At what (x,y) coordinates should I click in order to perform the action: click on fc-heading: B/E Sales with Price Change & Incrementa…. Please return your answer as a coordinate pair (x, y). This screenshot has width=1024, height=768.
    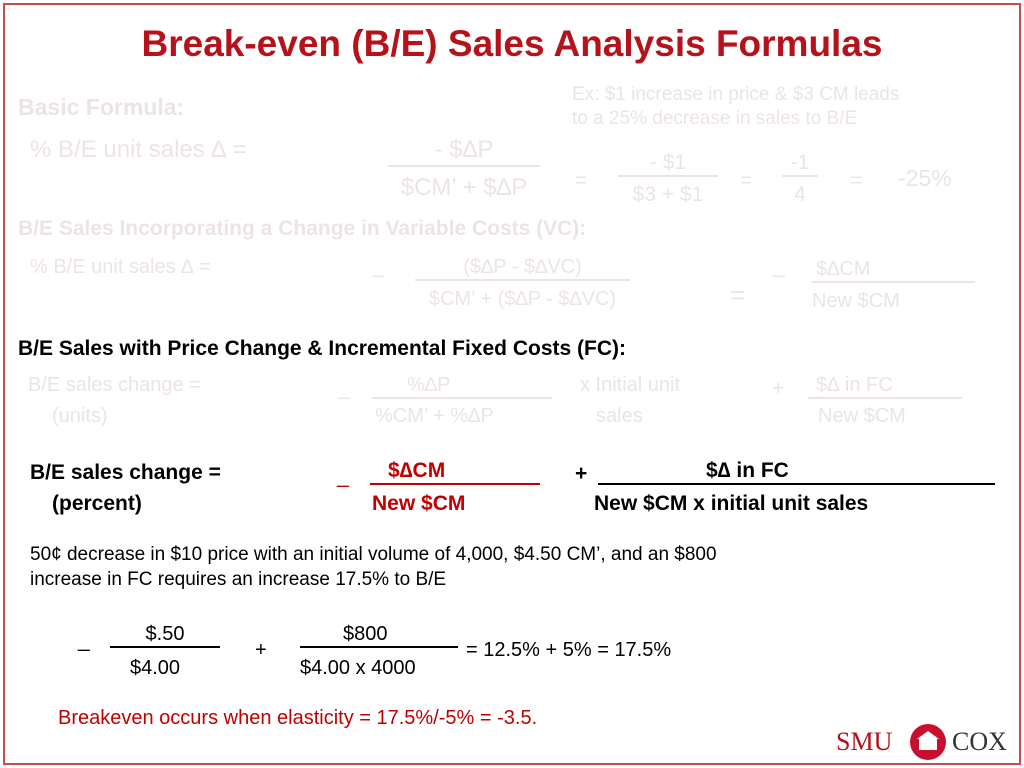
    Looking at the image, I should click on (322, 348).